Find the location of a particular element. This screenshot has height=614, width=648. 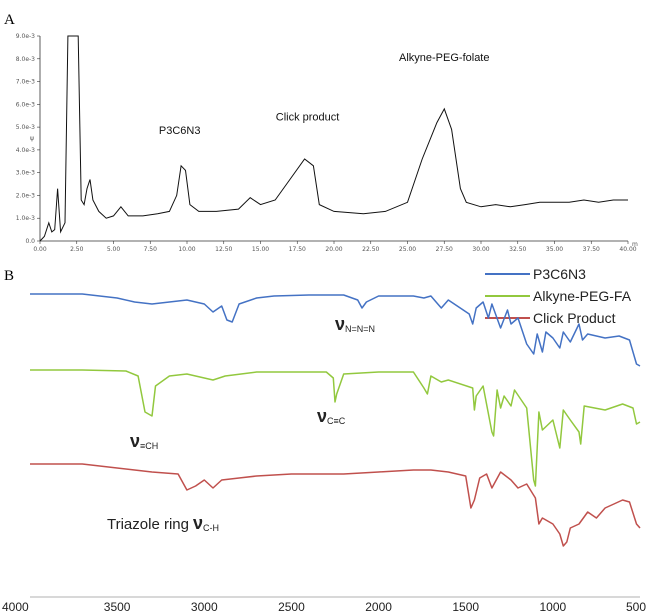

chromatogram-x-tick-label: 25.00 is located at coordinates (407, 249).